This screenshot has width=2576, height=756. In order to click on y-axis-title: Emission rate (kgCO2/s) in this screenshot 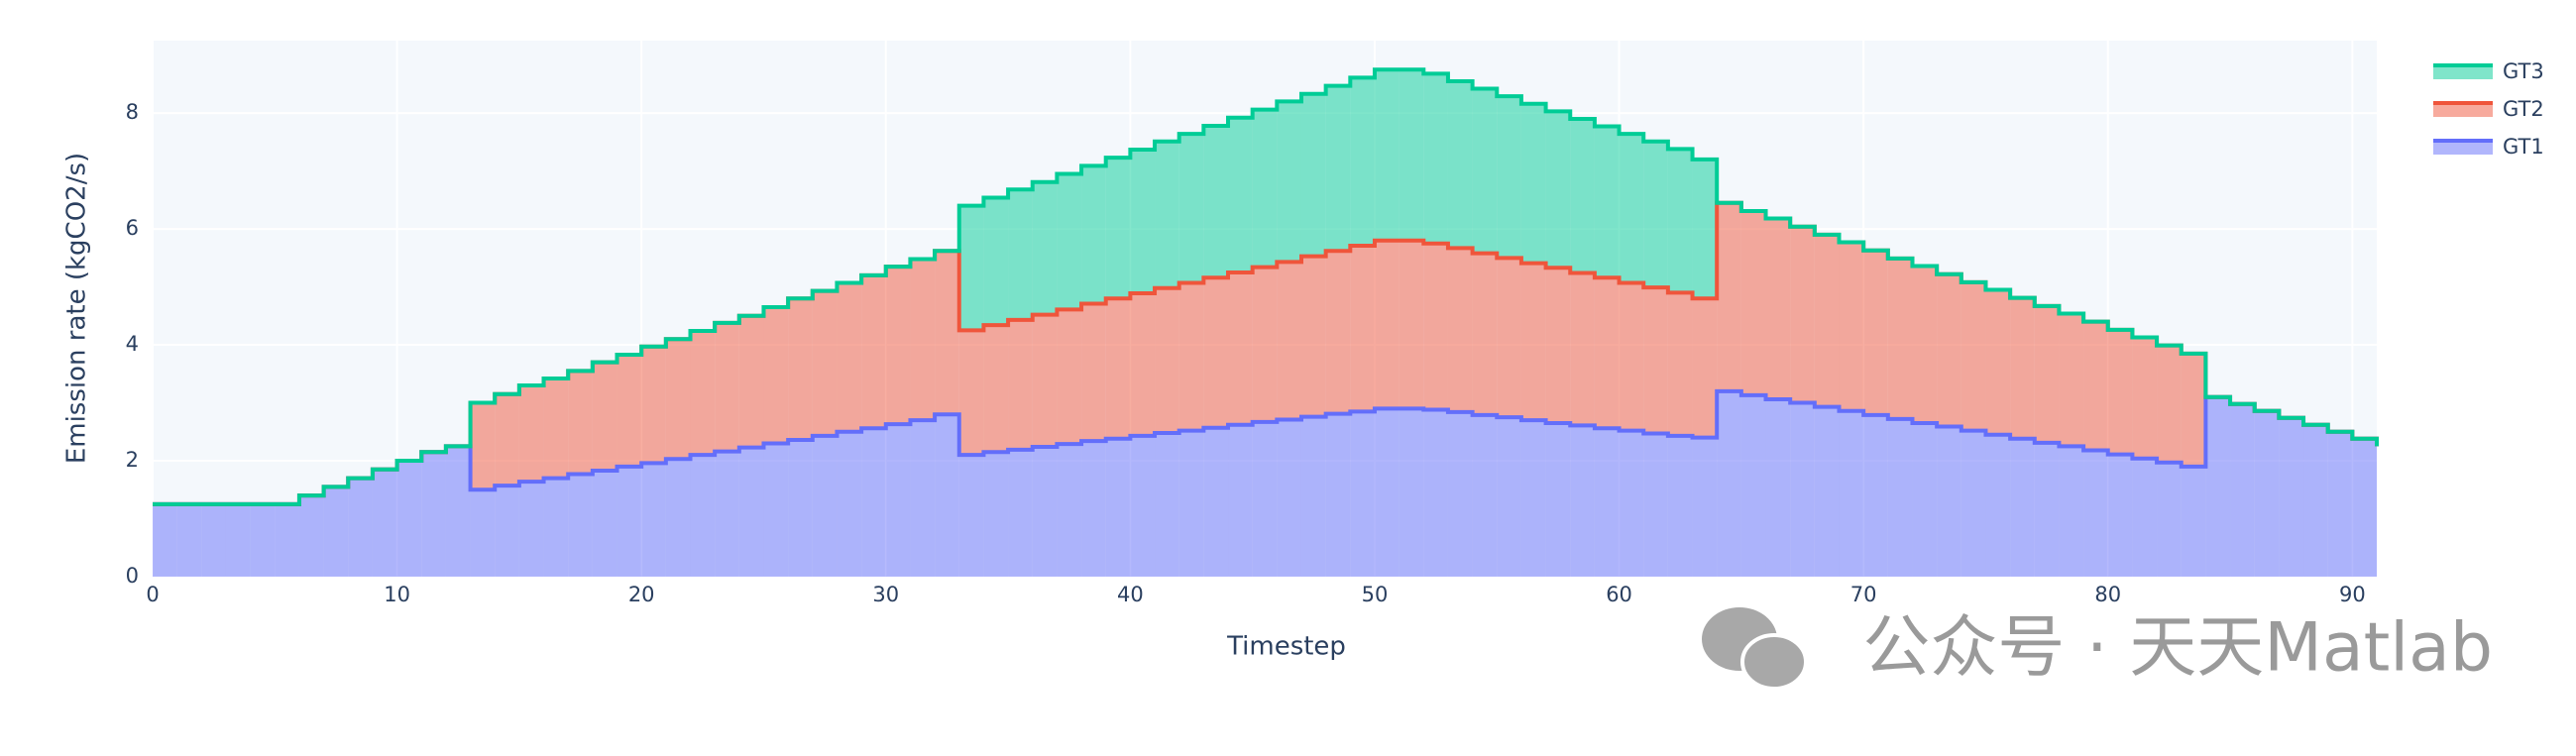, I will do `click(77, 308)`.